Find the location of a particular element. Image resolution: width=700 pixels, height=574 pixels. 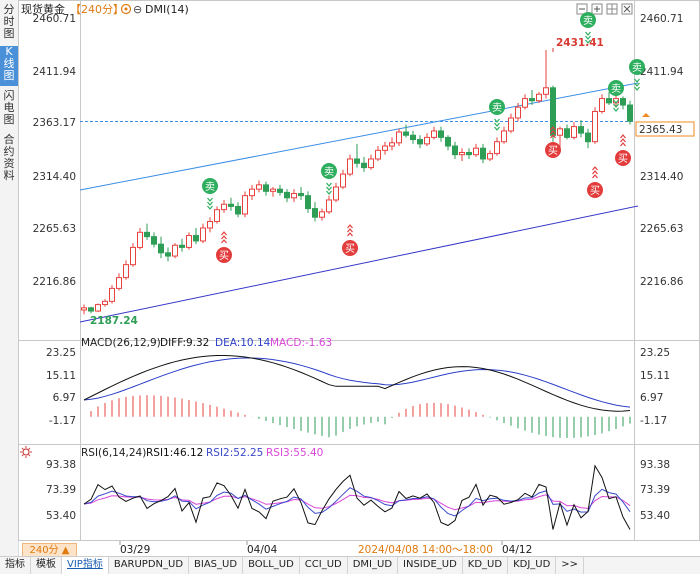

signal-label: 卖 is located at coordinates (497, 108).